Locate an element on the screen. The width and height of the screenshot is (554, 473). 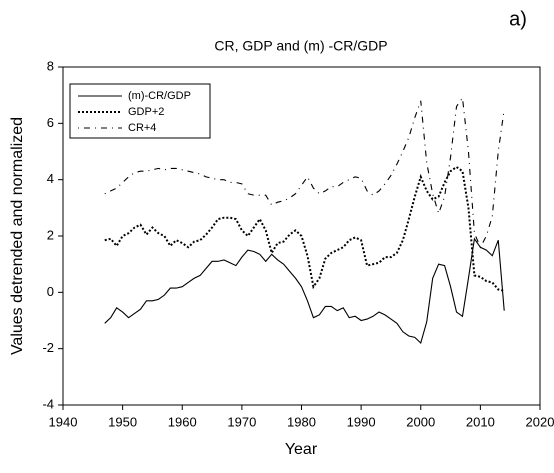
legend-box is located at coordinates (140, 111).